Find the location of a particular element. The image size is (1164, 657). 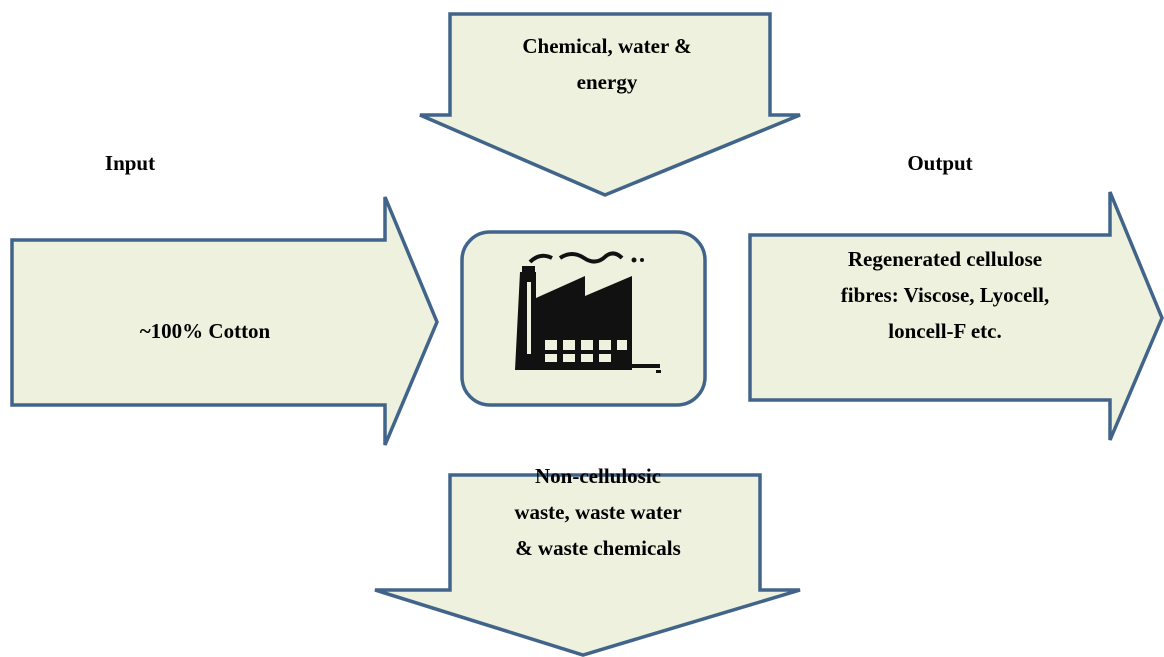

input-arrow is located at coordinates (224, 321).